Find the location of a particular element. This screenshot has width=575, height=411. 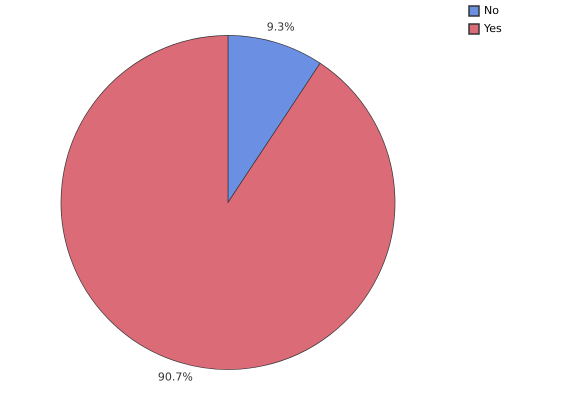

data-label: 90.7% is located at coordinates (175, 377).